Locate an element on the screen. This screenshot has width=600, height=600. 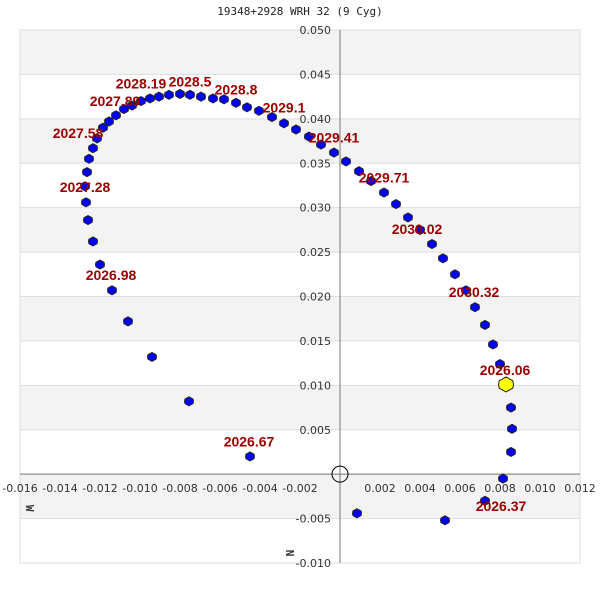
x-tick-label: 0.010 is located at coordinates (540, 488).